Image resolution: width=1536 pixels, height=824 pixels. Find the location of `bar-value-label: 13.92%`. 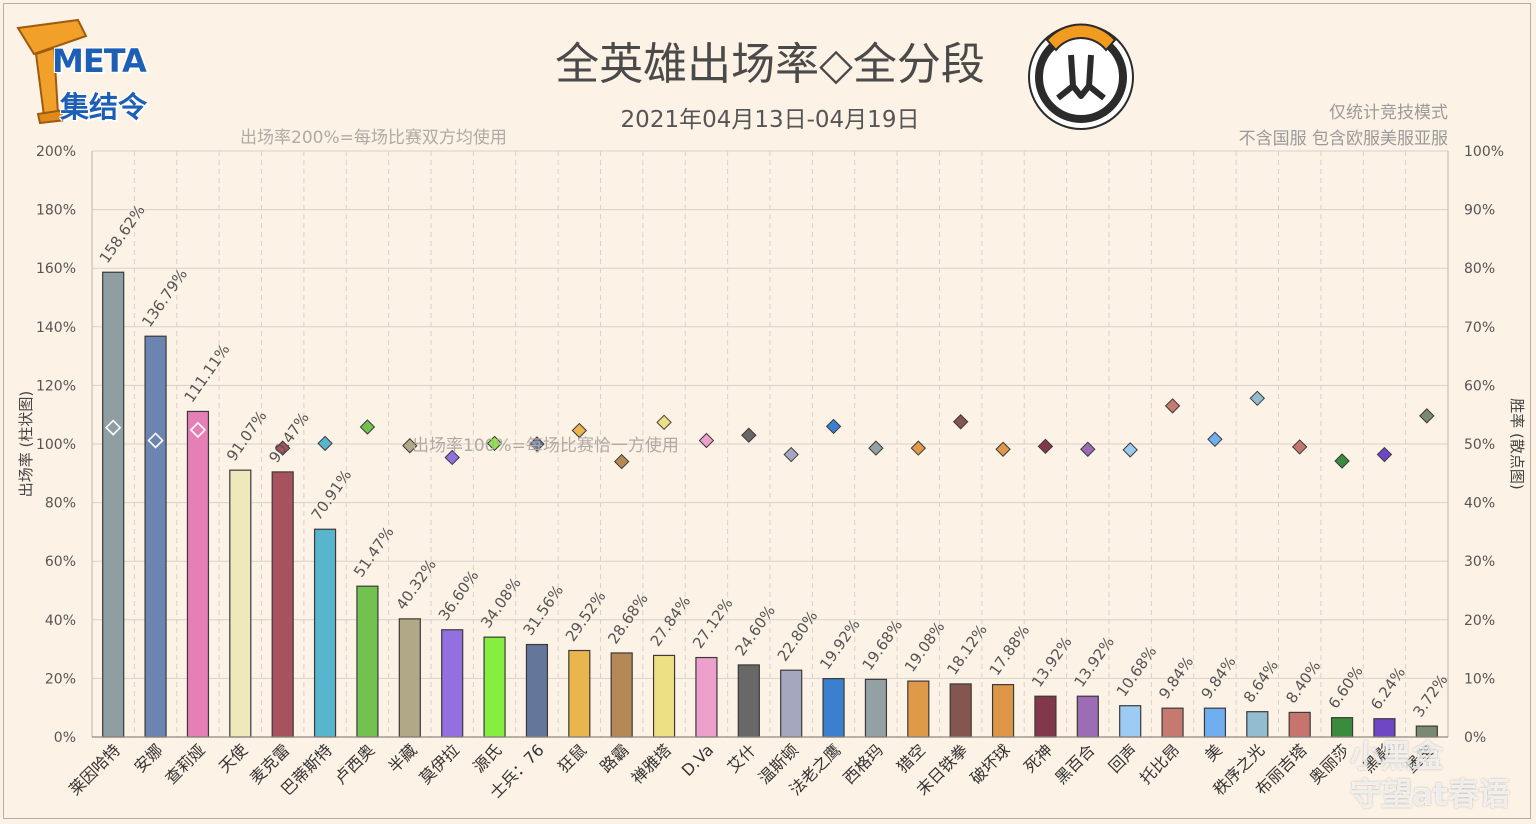

bar-value-label: 13.92% is located at coordinates (1052, 661).